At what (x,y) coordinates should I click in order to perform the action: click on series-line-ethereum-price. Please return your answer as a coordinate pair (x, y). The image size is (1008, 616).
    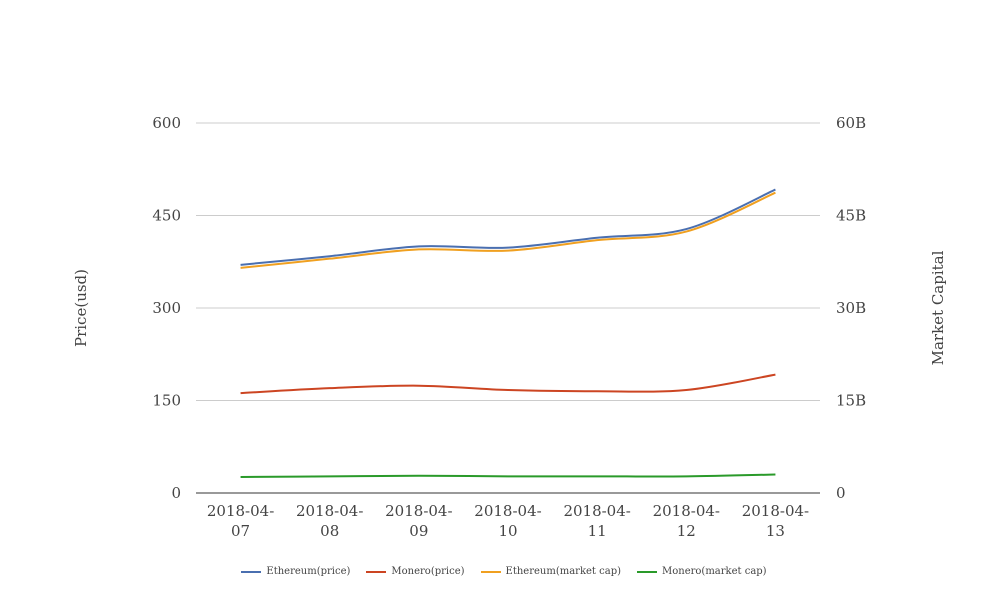
    Looking at the image, I should click on (508, 227).